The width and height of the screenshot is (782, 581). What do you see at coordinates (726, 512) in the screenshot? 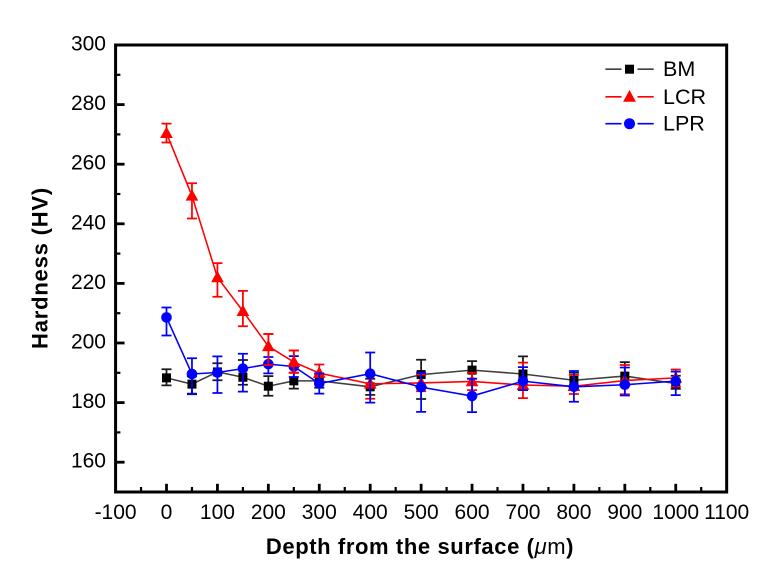
I see `svg-text: 1100` at bounding box center [726, 512].